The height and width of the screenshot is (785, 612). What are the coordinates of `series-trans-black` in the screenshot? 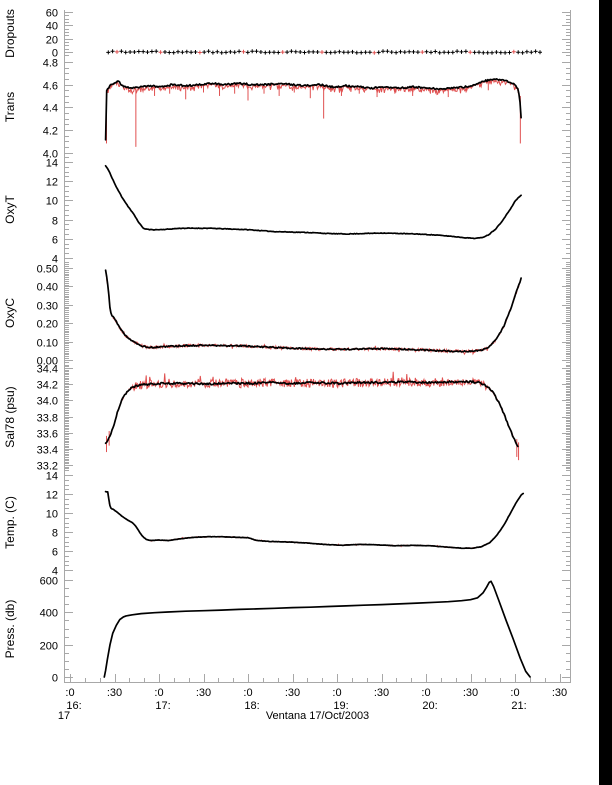 It's located at (313, 109).